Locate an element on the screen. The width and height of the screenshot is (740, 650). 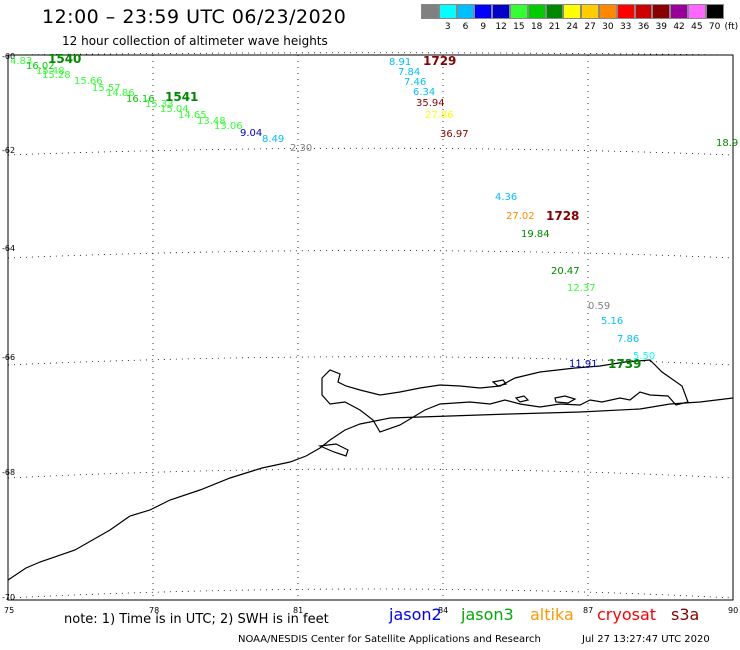
legend-swatches is located at coordinates (579, 11).